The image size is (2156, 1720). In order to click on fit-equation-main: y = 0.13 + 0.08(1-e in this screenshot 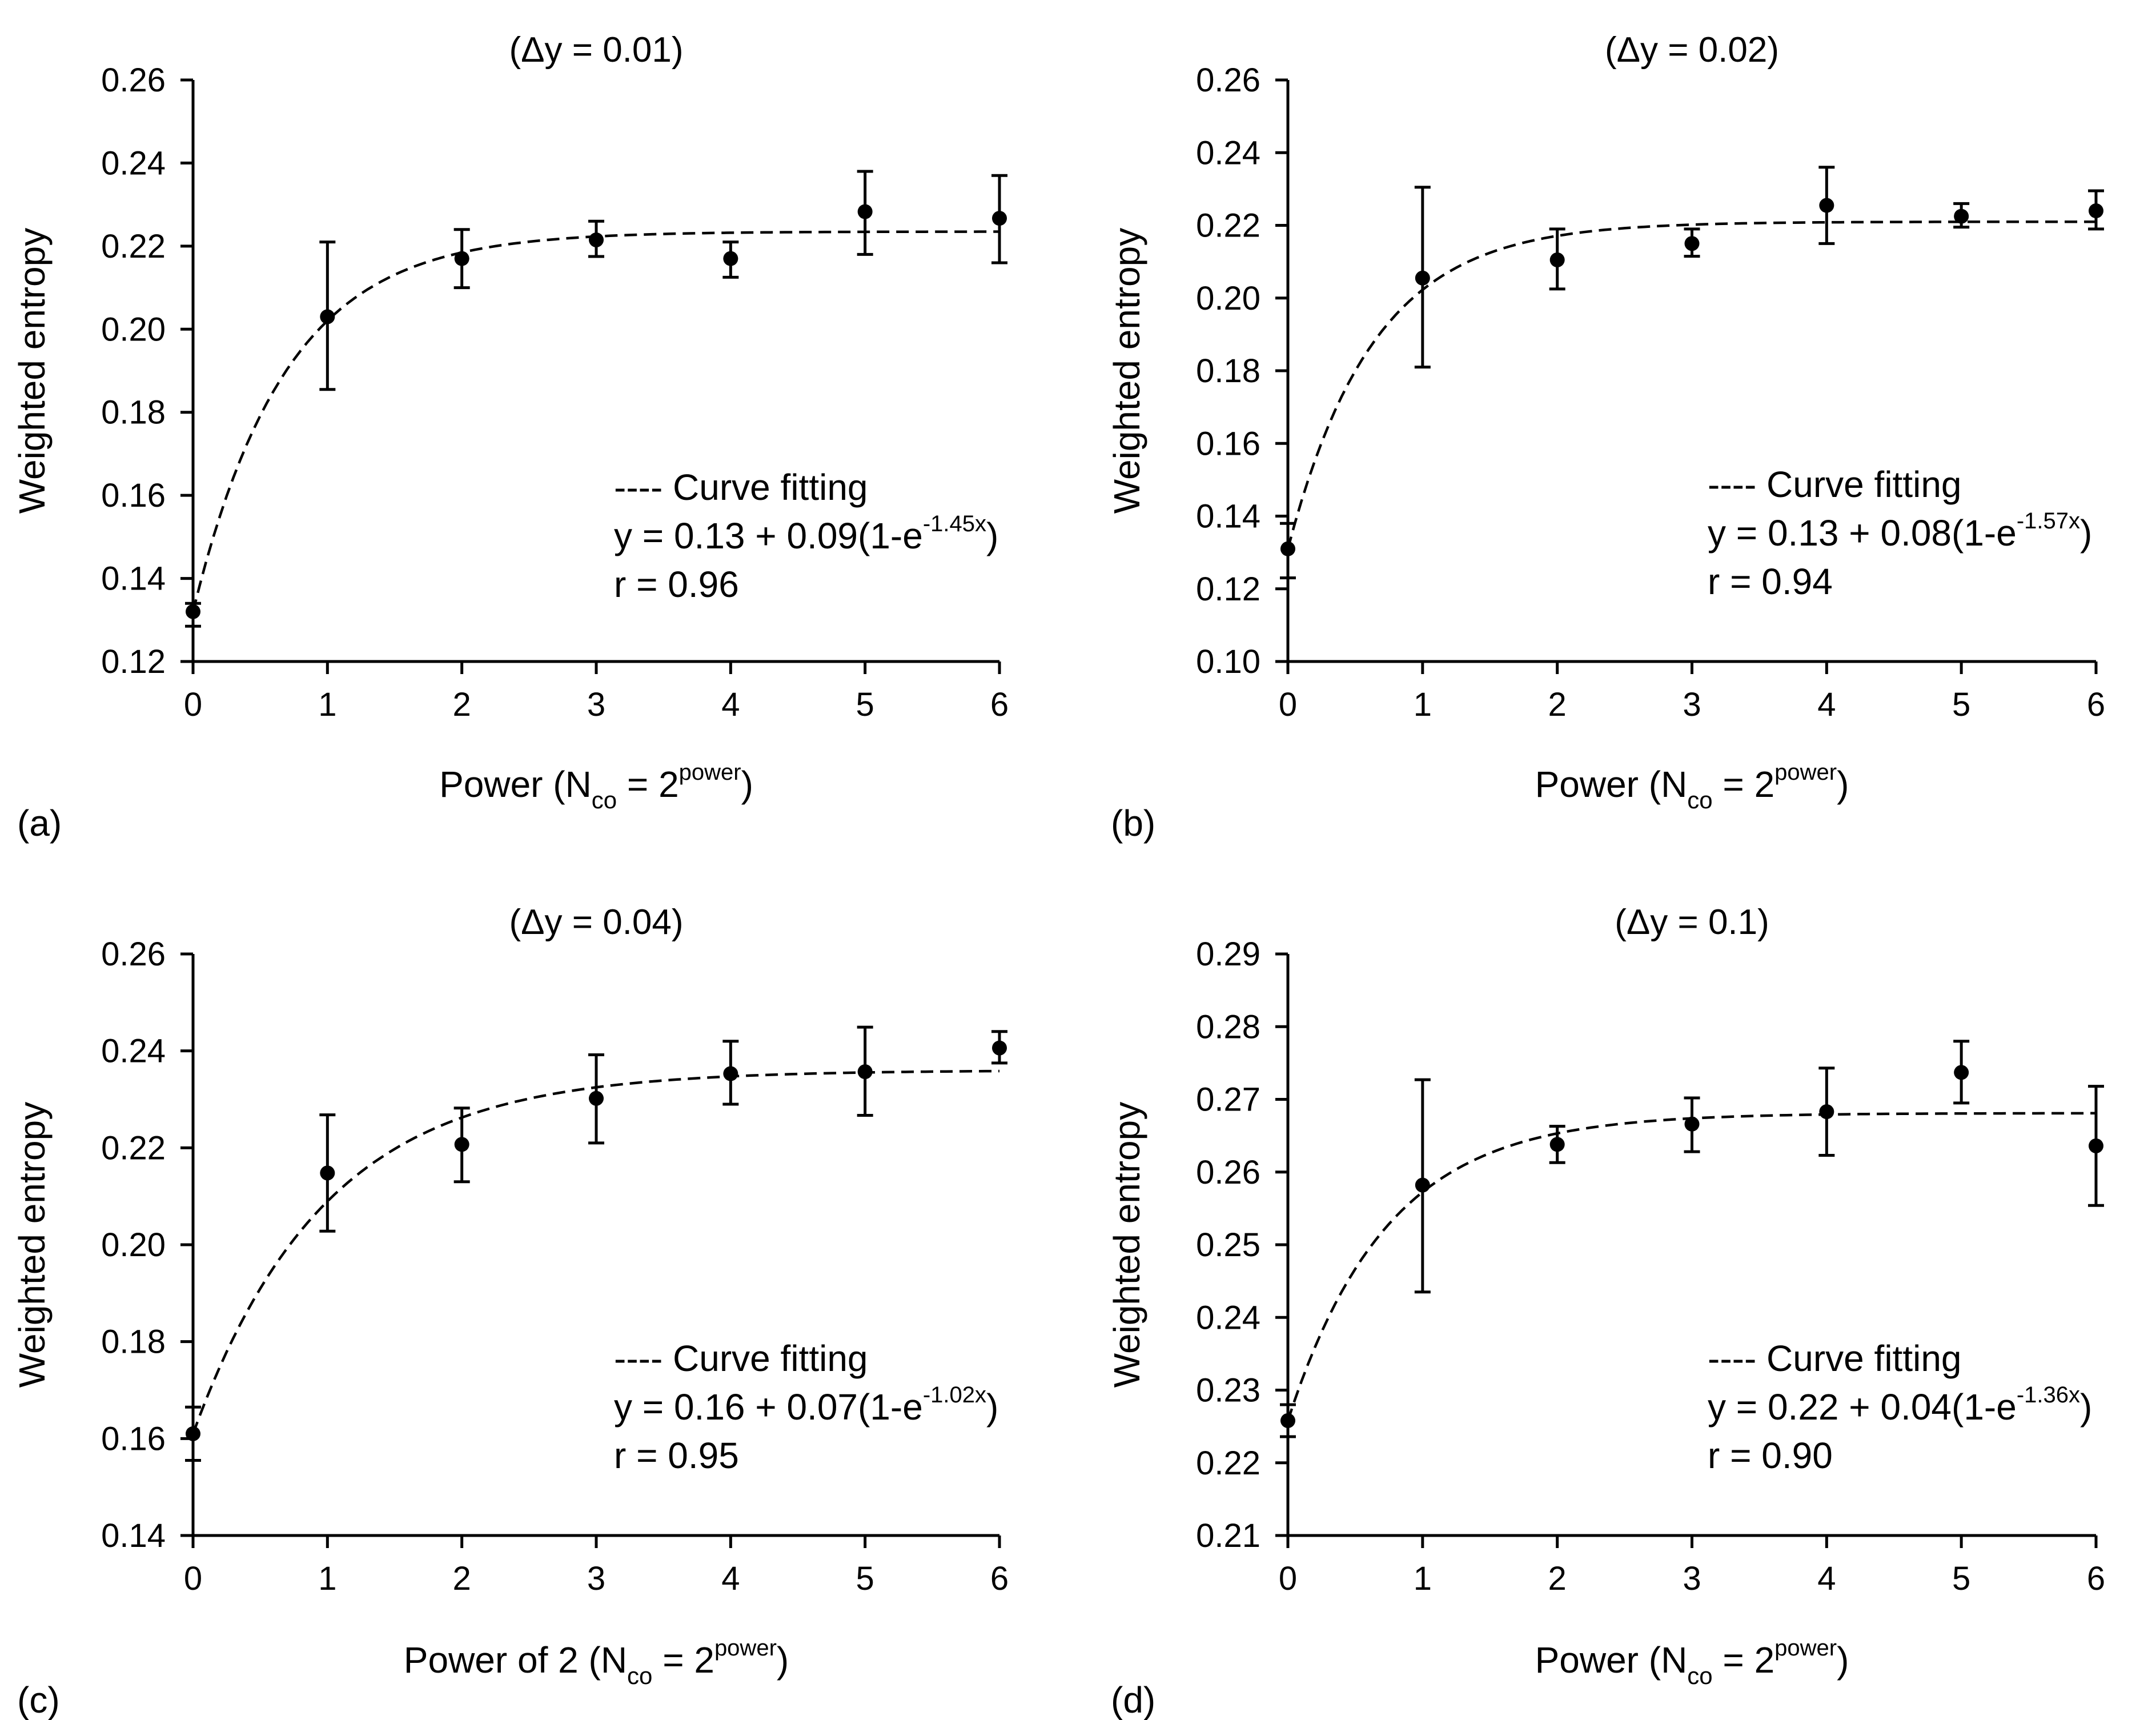, I will do `click(1863, 533)`.